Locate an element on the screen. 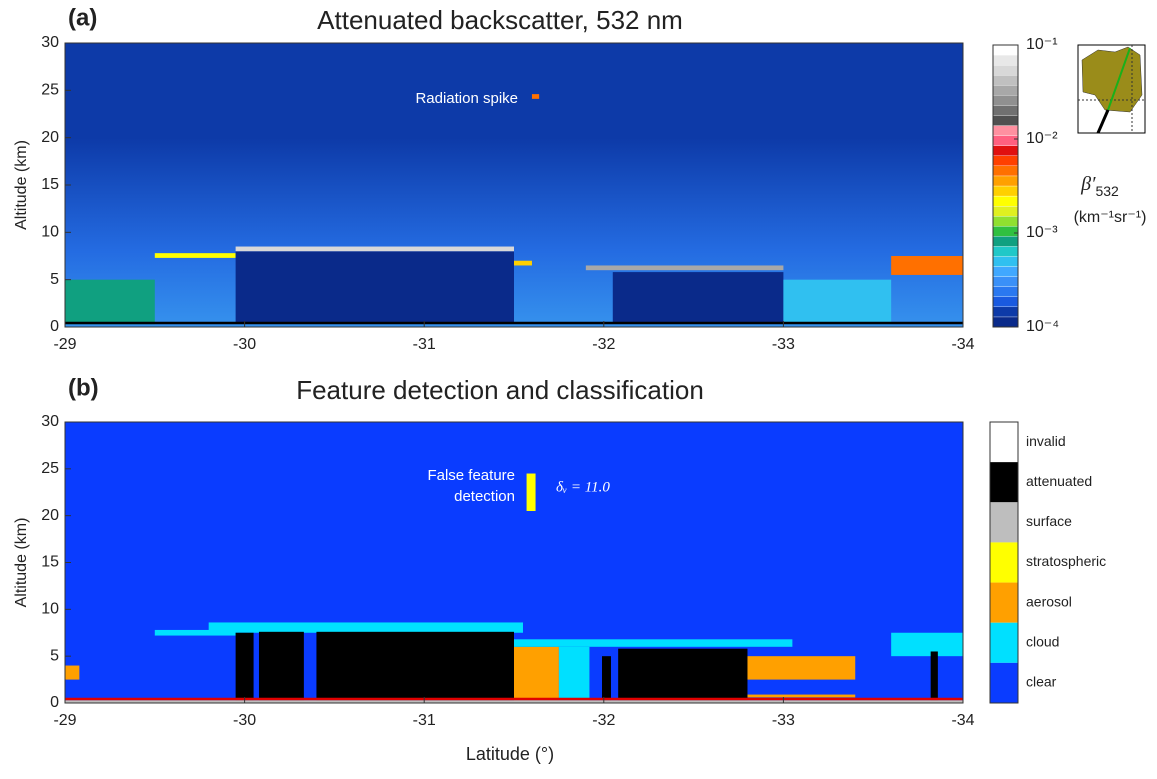 This screenshot has width=1157, height=779. x-tick-label: -31 is located at coordinates (424, 344).